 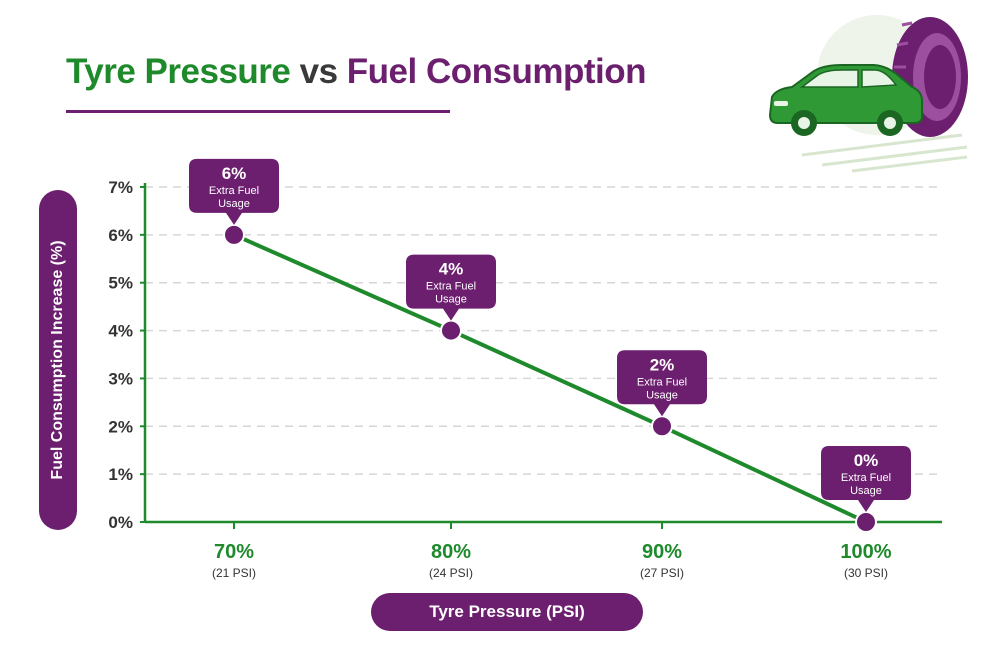 What do you see at coordinates (120, 474) in the screenshot?
I see `y-tick-label: 1%` at bounding box center [120, 474].